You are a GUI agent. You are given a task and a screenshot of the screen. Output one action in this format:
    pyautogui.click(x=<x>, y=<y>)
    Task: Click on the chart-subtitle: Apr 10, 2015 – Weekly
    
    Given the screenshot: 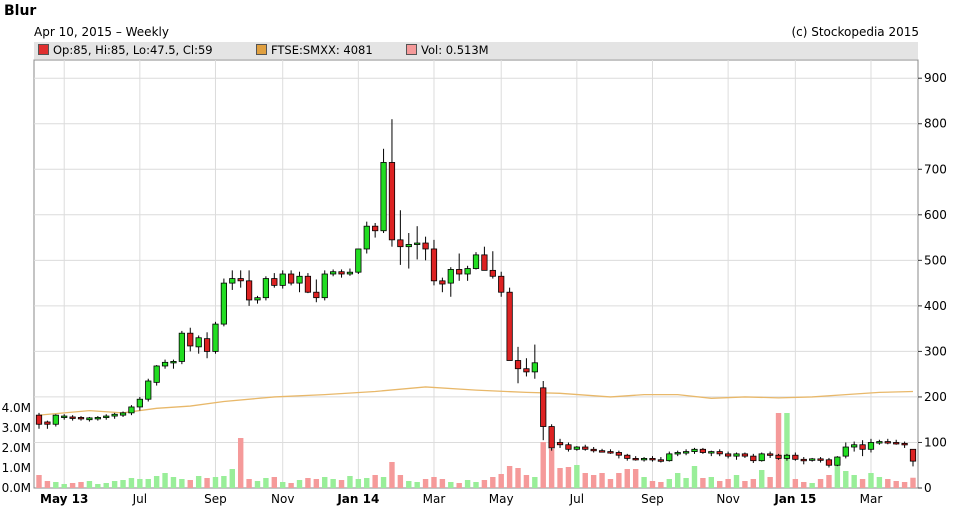 What is the action you would take?
    pyautogui.click(x=101, y=32)
    